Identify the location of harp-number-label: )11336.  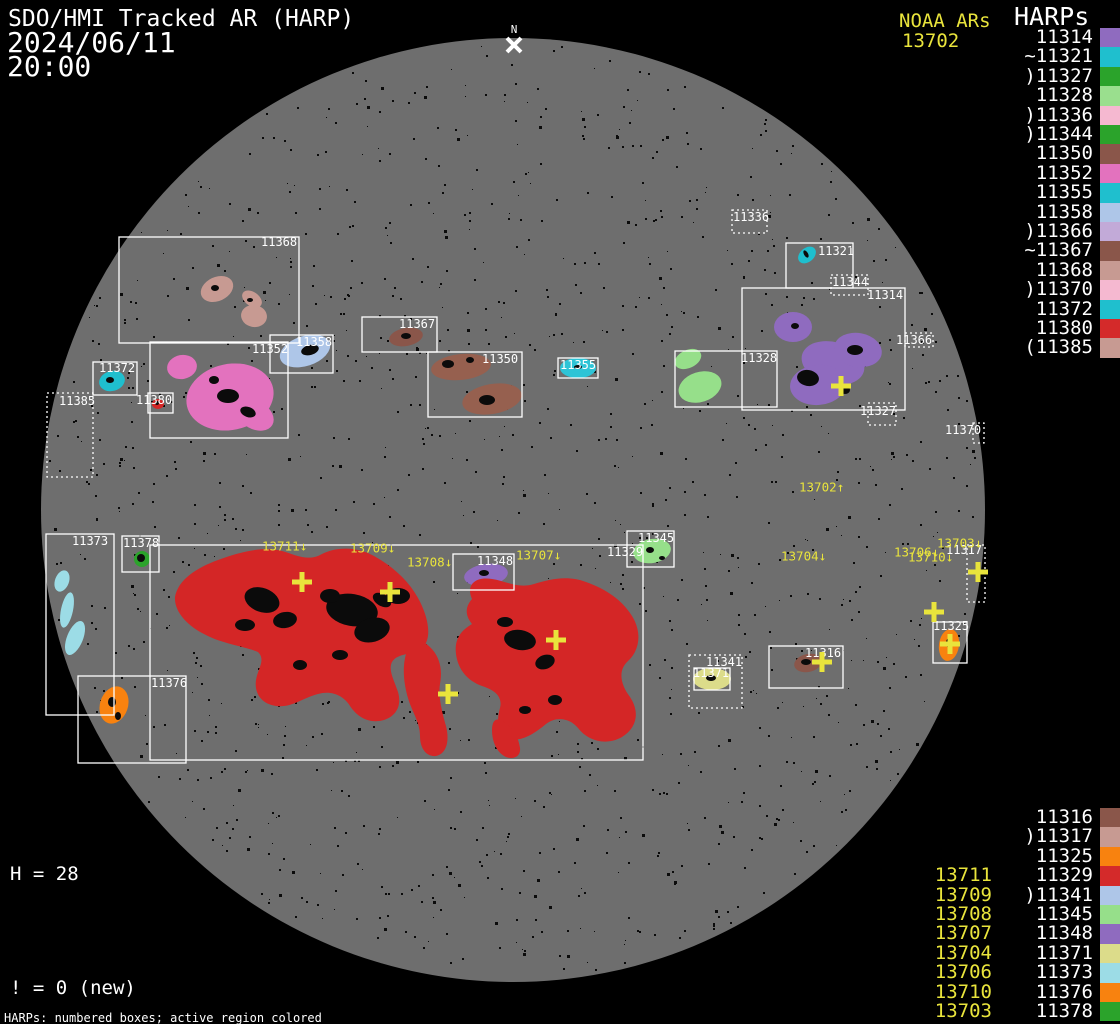
(1058, 114).